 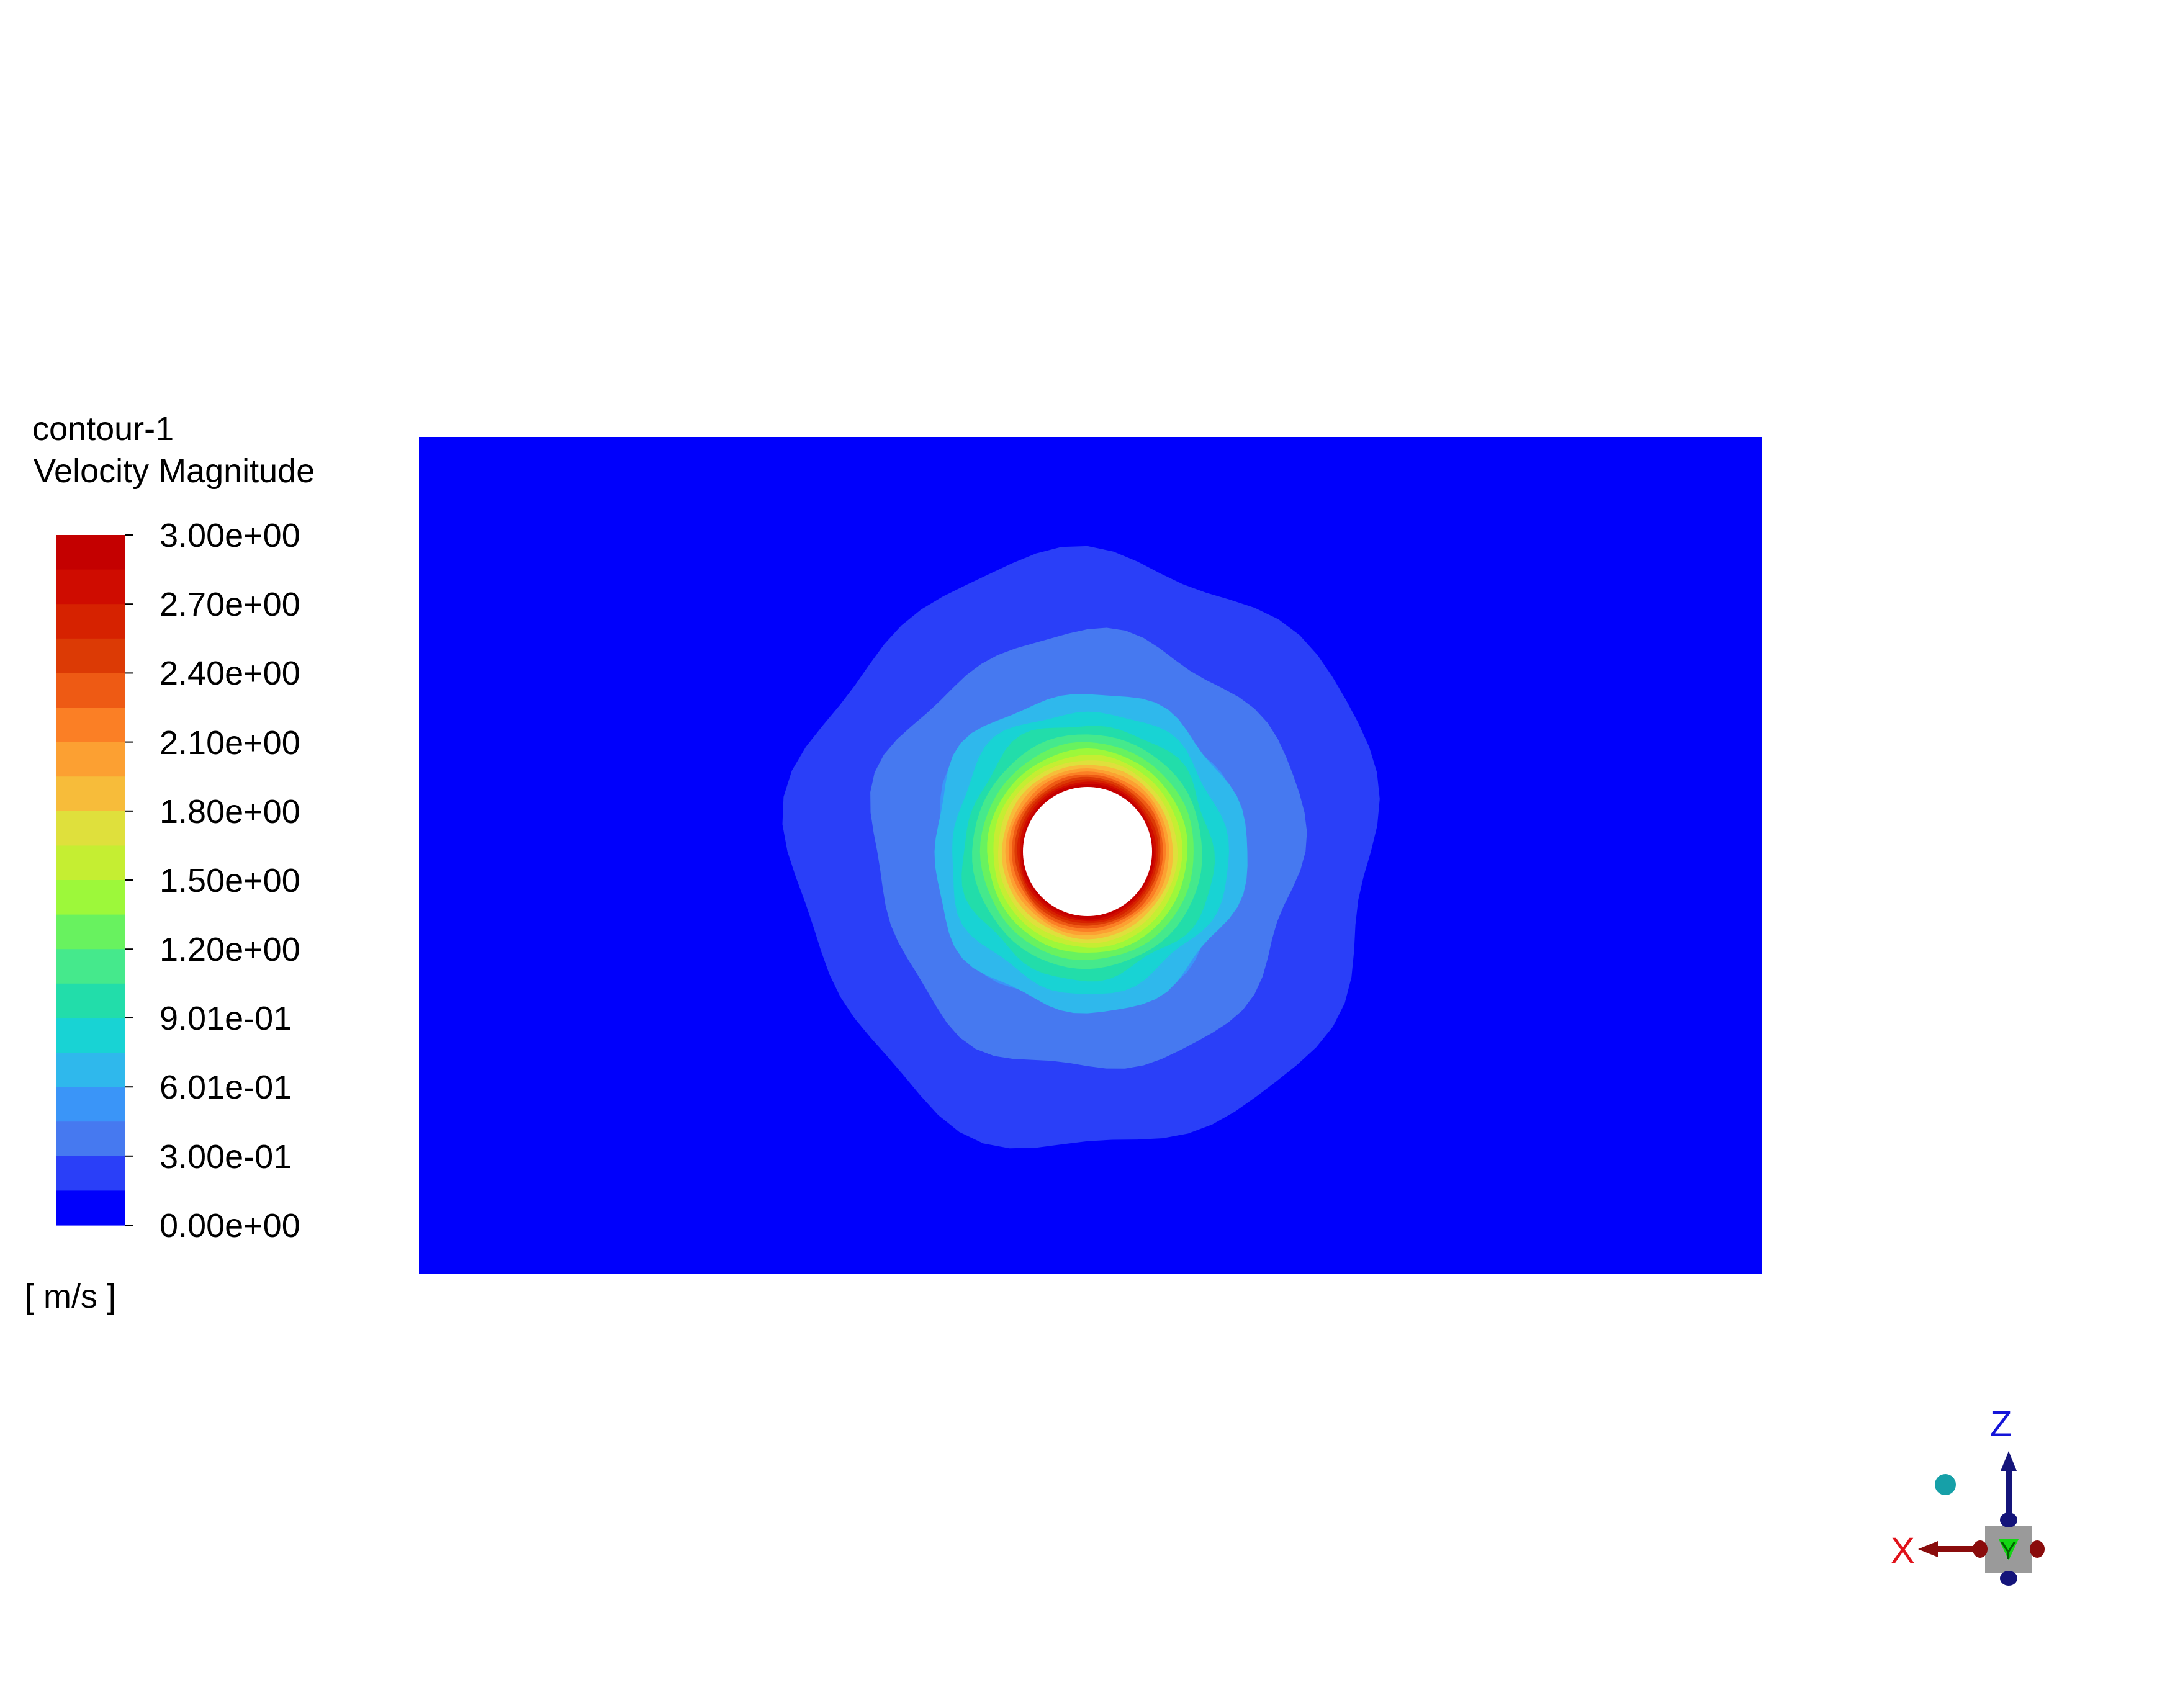 What do you see at coordinates (2009, 1461) in the screenshot?
I see `triad-z-arrowhead` at bounding box center [2009, 1461].